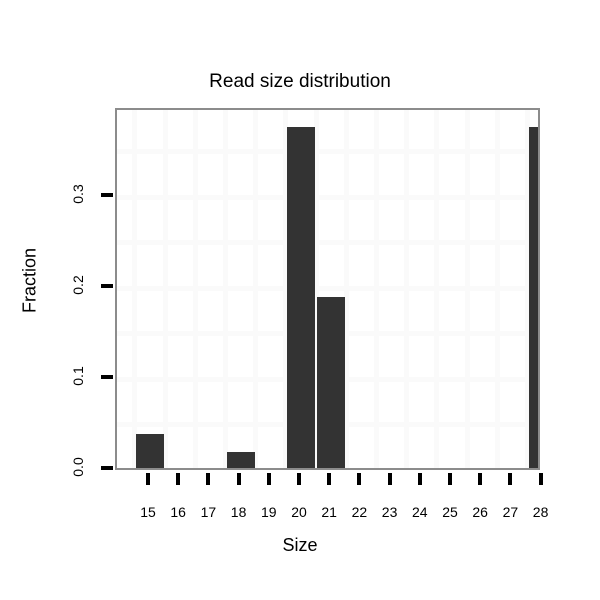 Image resolution: width=600 pixels, height=600 pixels. What do you see at coordinates (29, 280) in the screenshot?
I see `y-axis-label: Fraction` at bounding box center [29, 280].